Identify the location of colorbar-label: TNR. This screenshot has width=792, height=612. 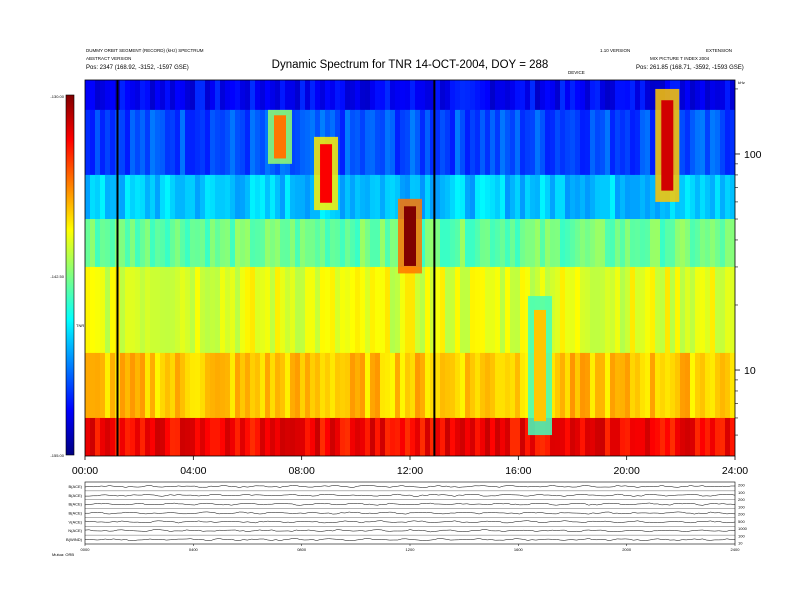
(80, 325).